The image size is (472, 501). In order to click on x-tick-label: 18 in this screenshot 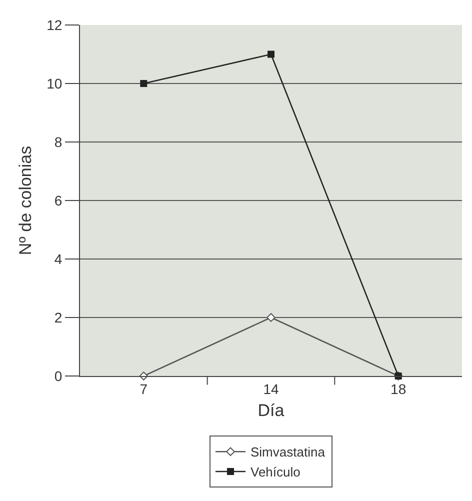, I will do `click(398, 388)`.